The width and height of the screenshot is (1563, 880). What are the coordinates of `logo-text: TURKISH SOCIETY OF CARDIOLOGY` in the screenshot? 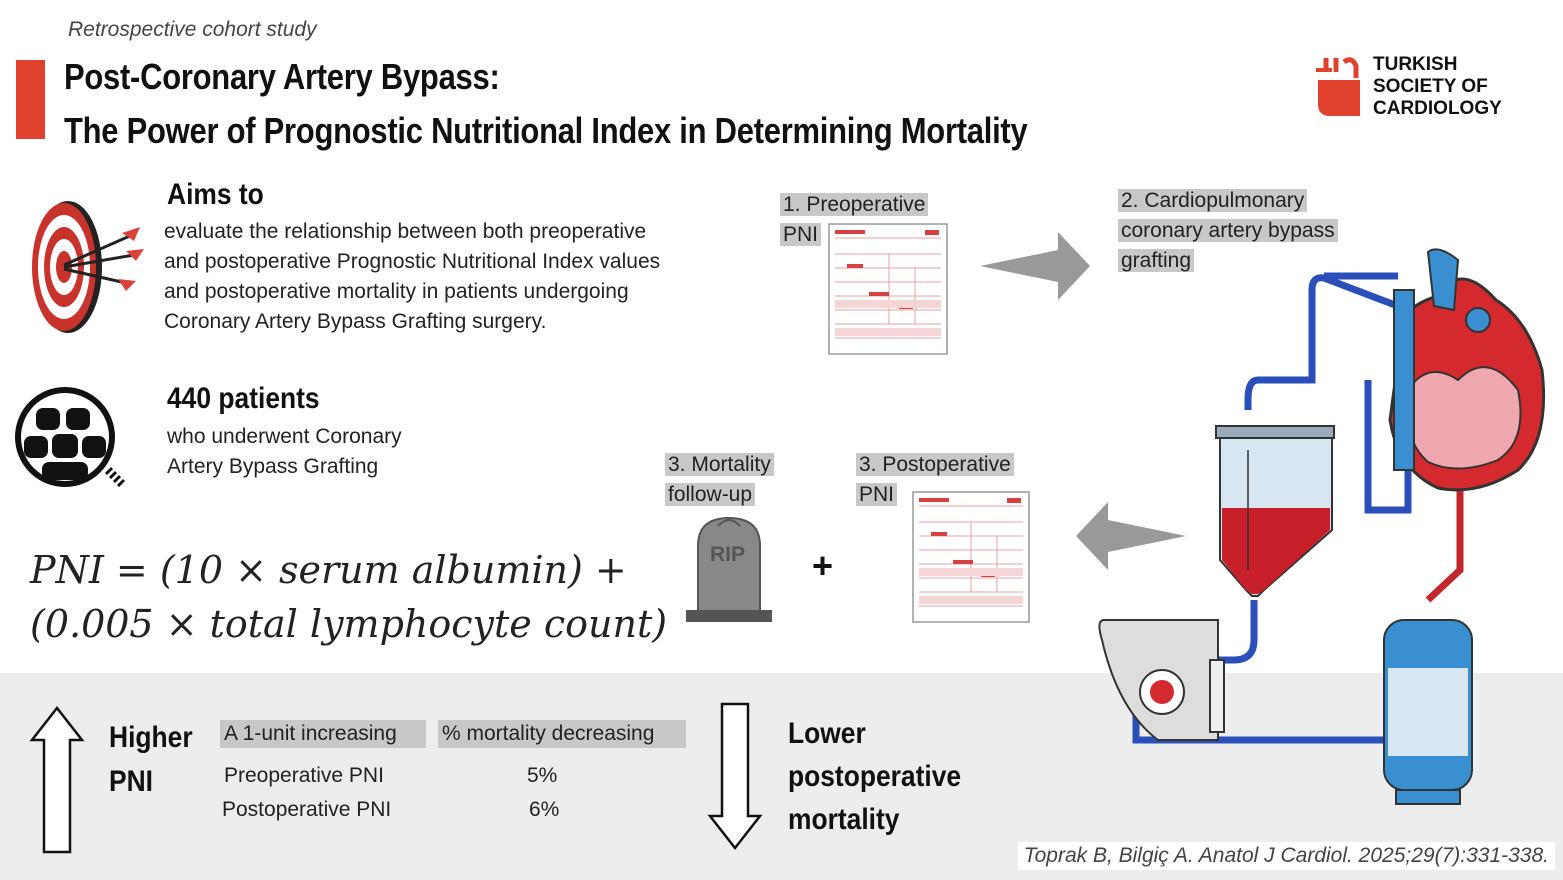 It's located at (1437, 87).